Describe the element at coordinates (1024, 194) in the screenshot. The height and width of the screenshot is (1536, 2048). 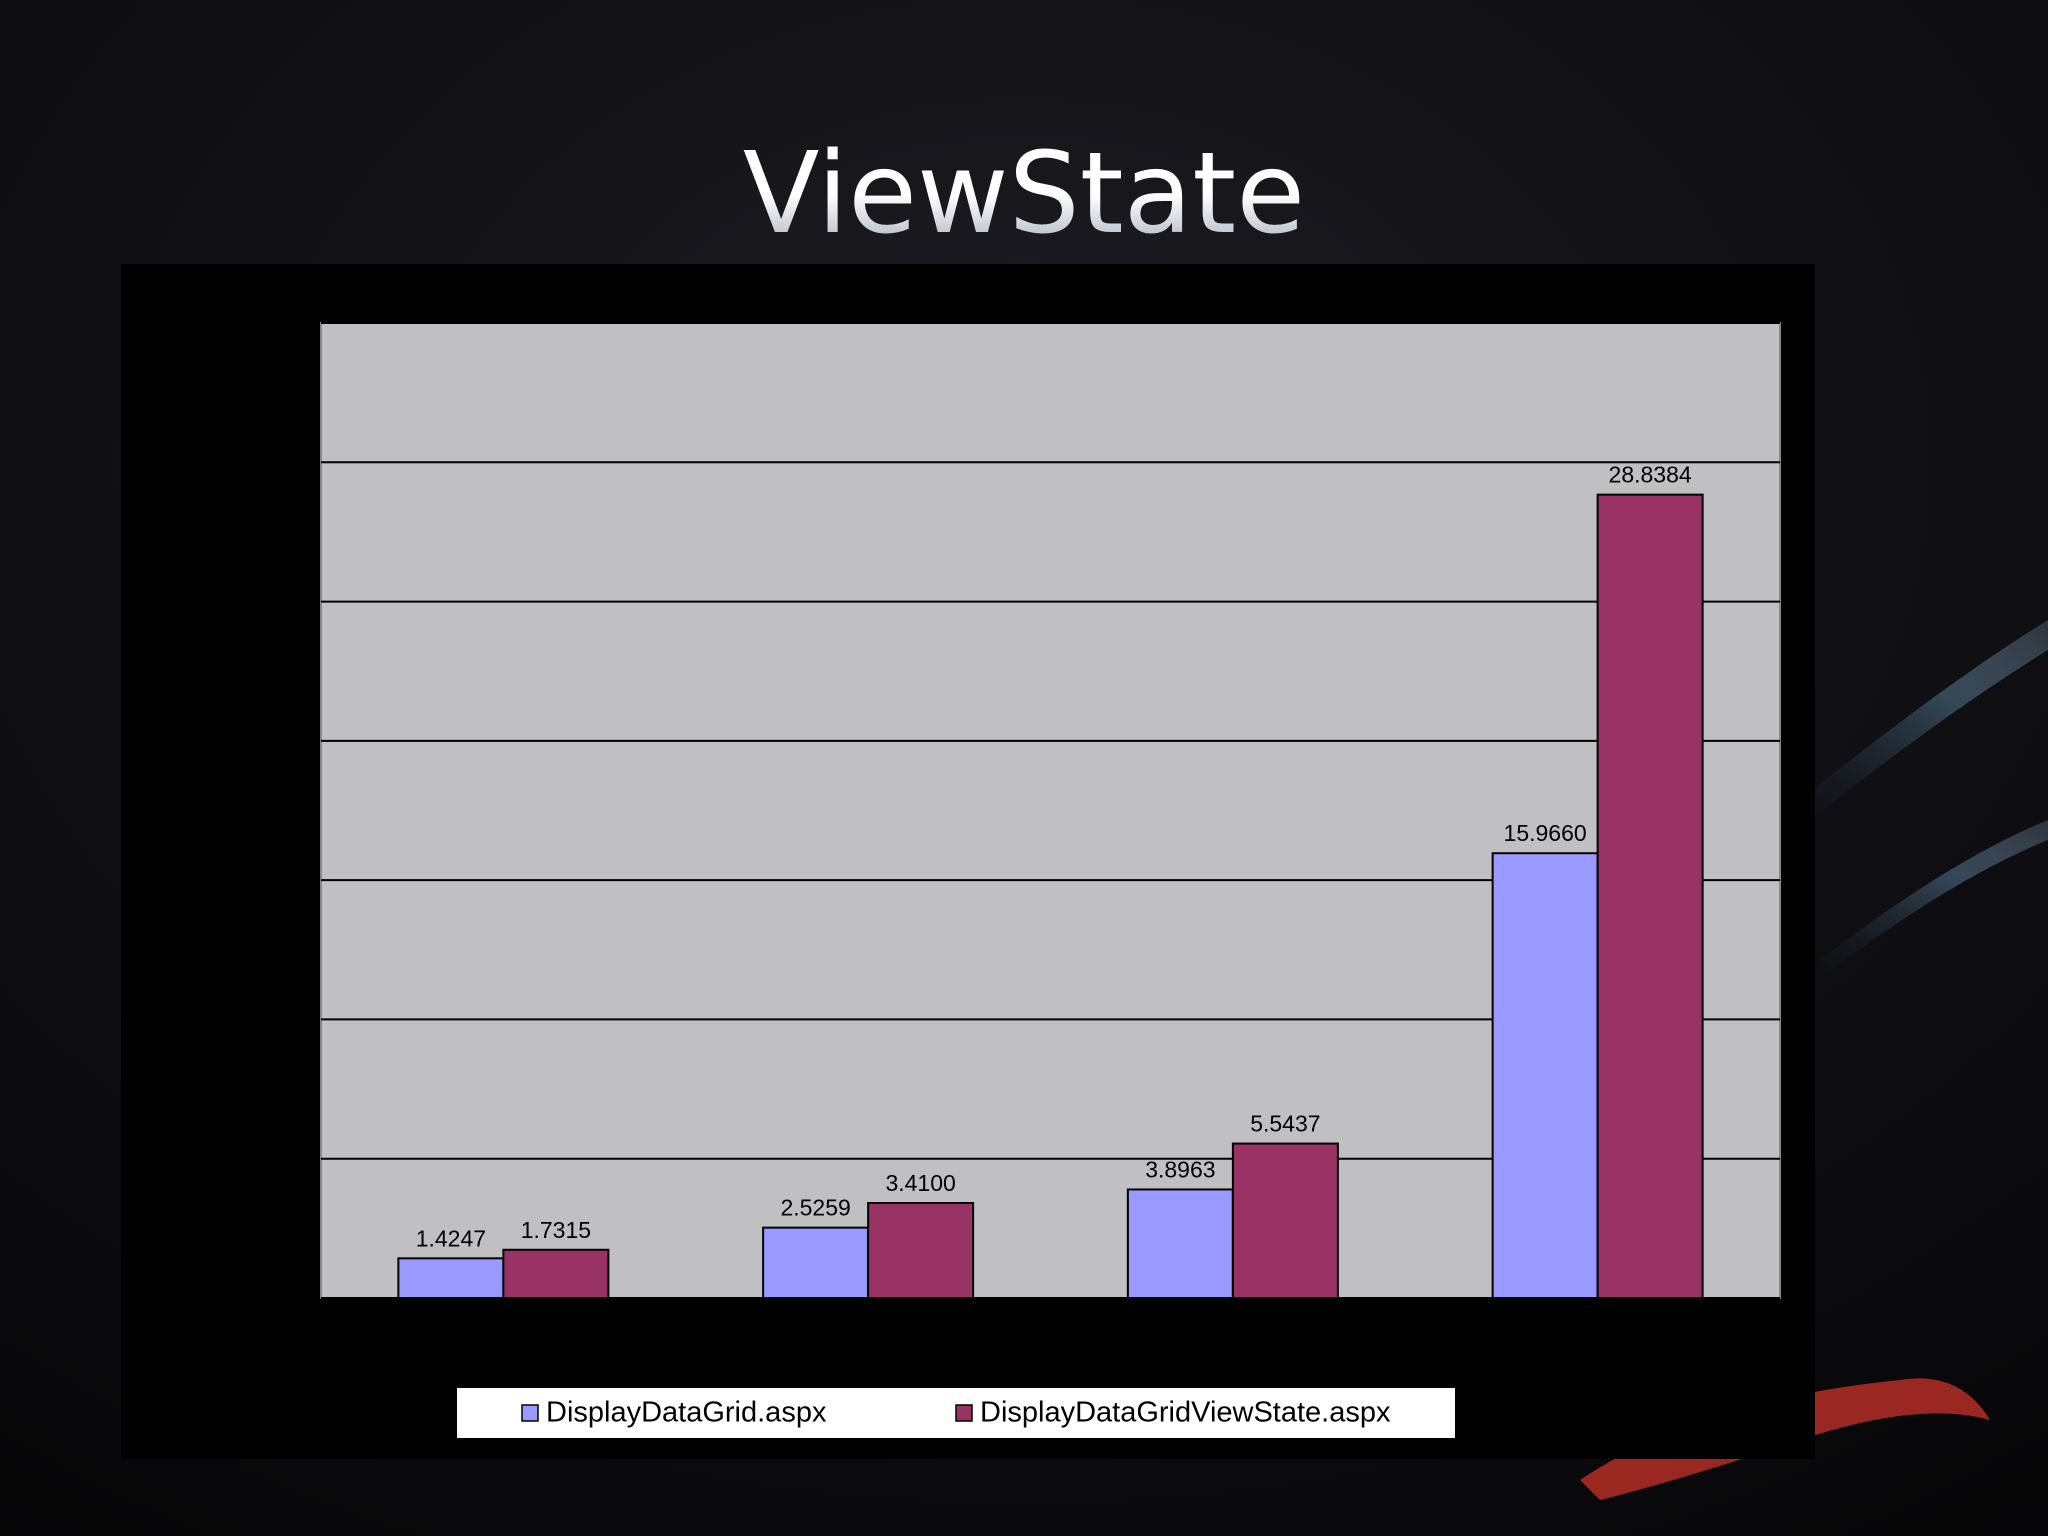
I see `slide-title: ViewState` at that location.